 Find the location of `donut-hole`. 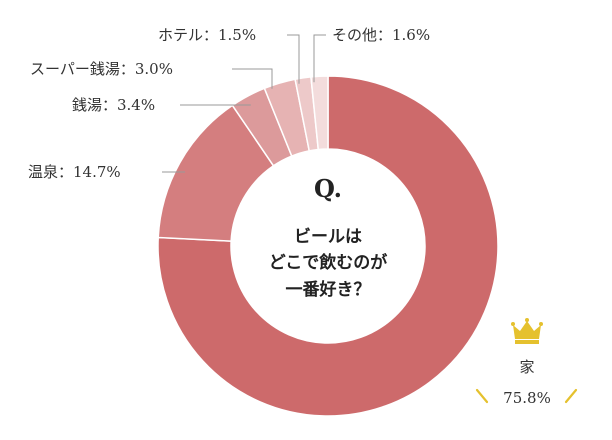

donut-hole is located at coordinates (328, 246).